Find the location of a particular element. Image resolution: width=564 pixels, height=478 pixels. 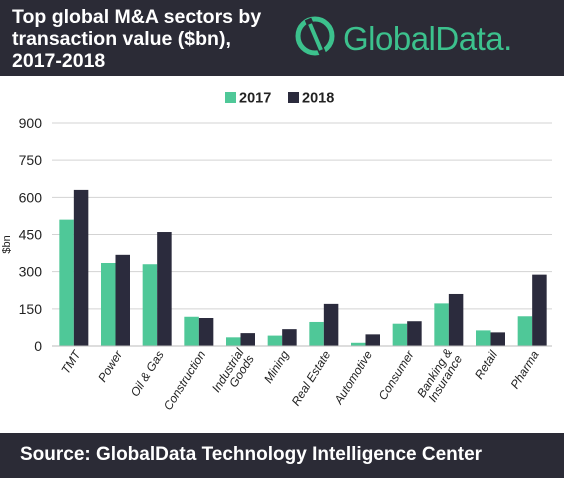

bar-2018-retail is located at coordinates (497, 339).